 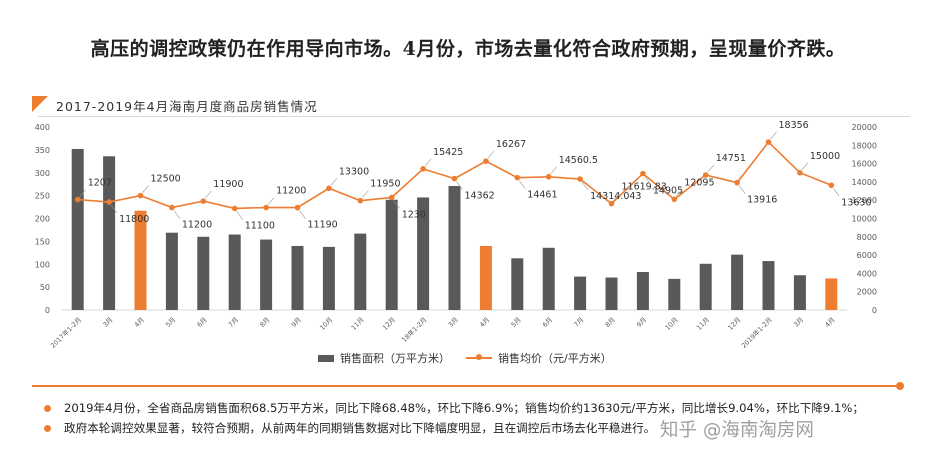 I want to click on title-rule, so click(x=474, y=116).